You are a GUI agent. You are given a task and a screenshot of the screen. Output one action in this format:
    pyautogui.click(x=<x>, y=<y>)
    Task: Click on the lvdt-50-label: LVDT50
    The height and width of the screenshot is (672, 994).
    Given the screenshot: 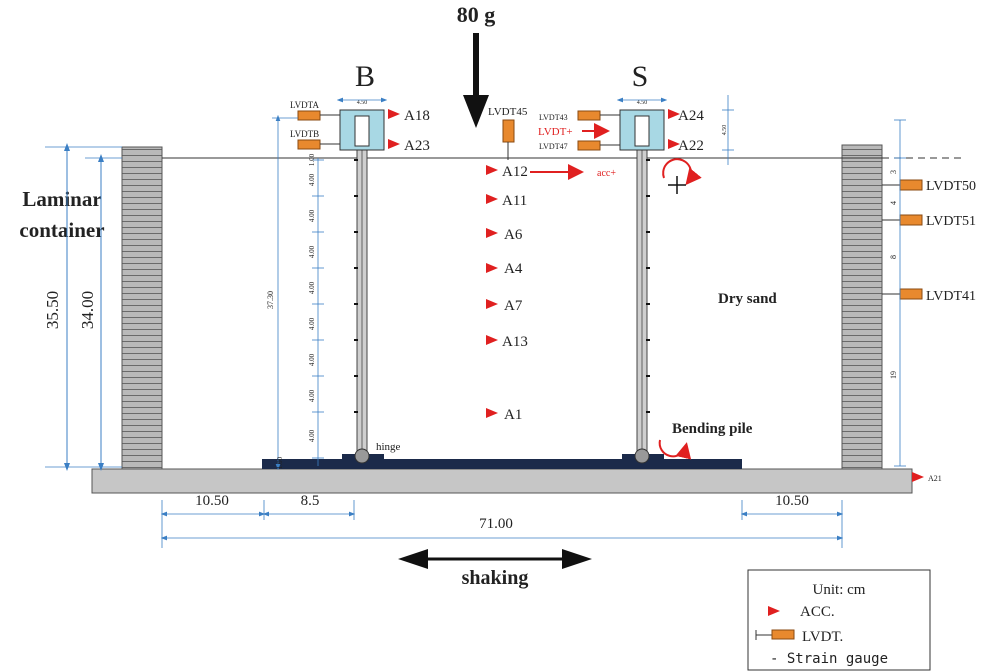 What is the action you would take?
    pyautogui.click(x=951, y=186)
    